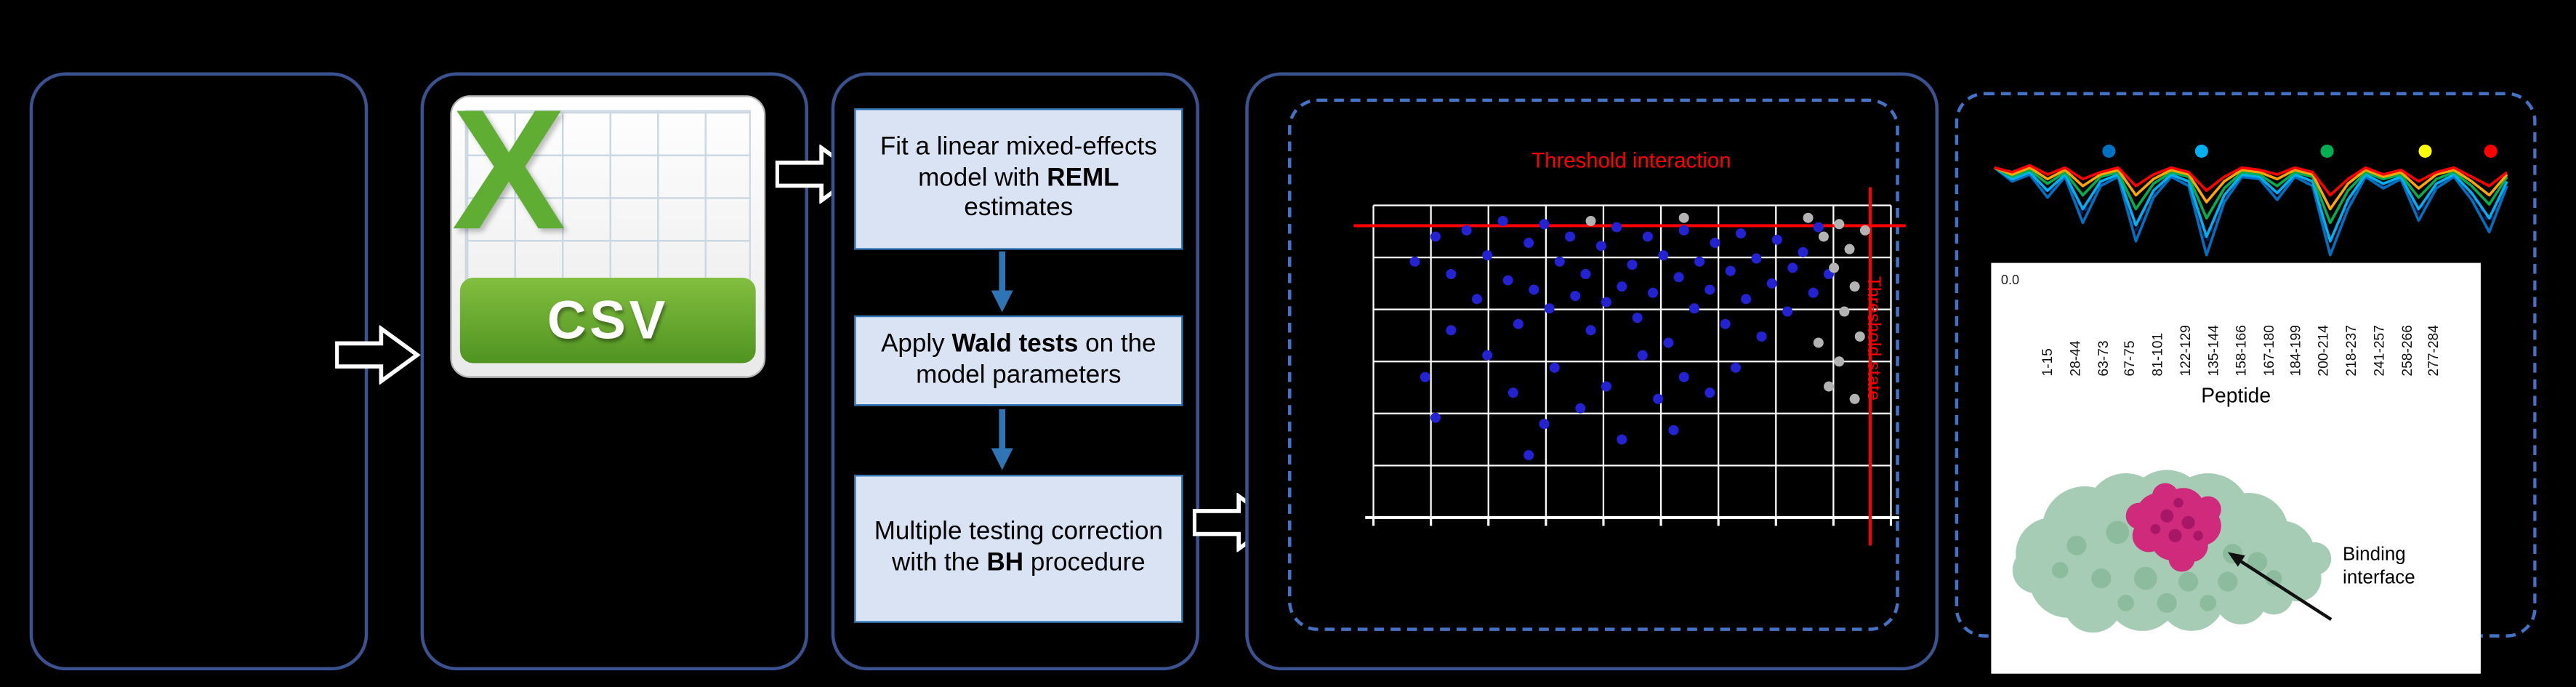  What do you see at coordinates (508, 171) in the screenshot?
I see `excel-x-letter: X` at bounding box center [508, 171].